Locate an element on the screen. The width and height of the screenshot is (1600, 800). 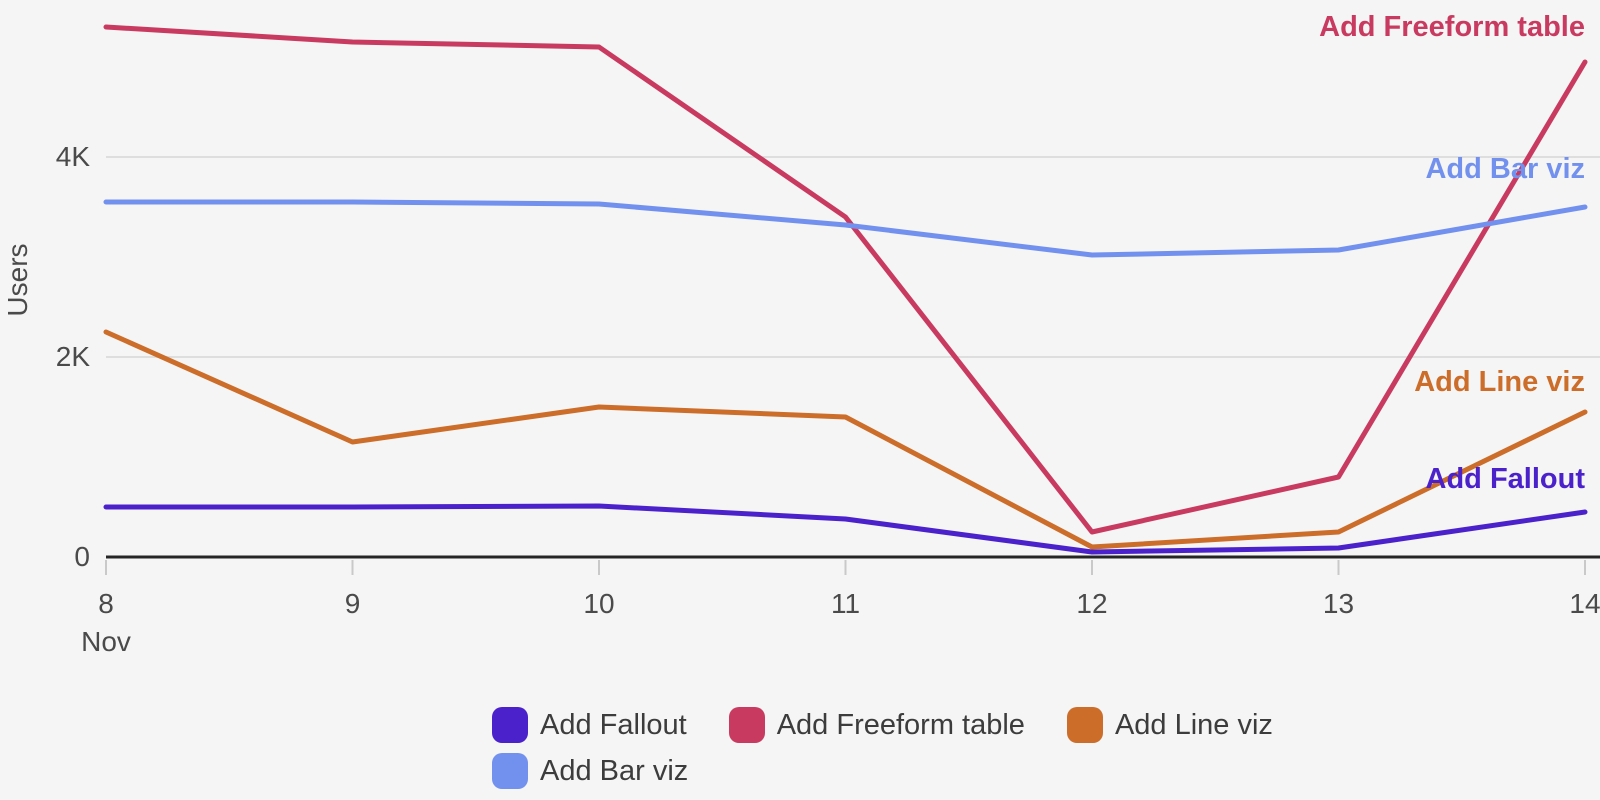
legend-item-add-freeform-table: Add Freeform table is located at coordinates (876, 725).